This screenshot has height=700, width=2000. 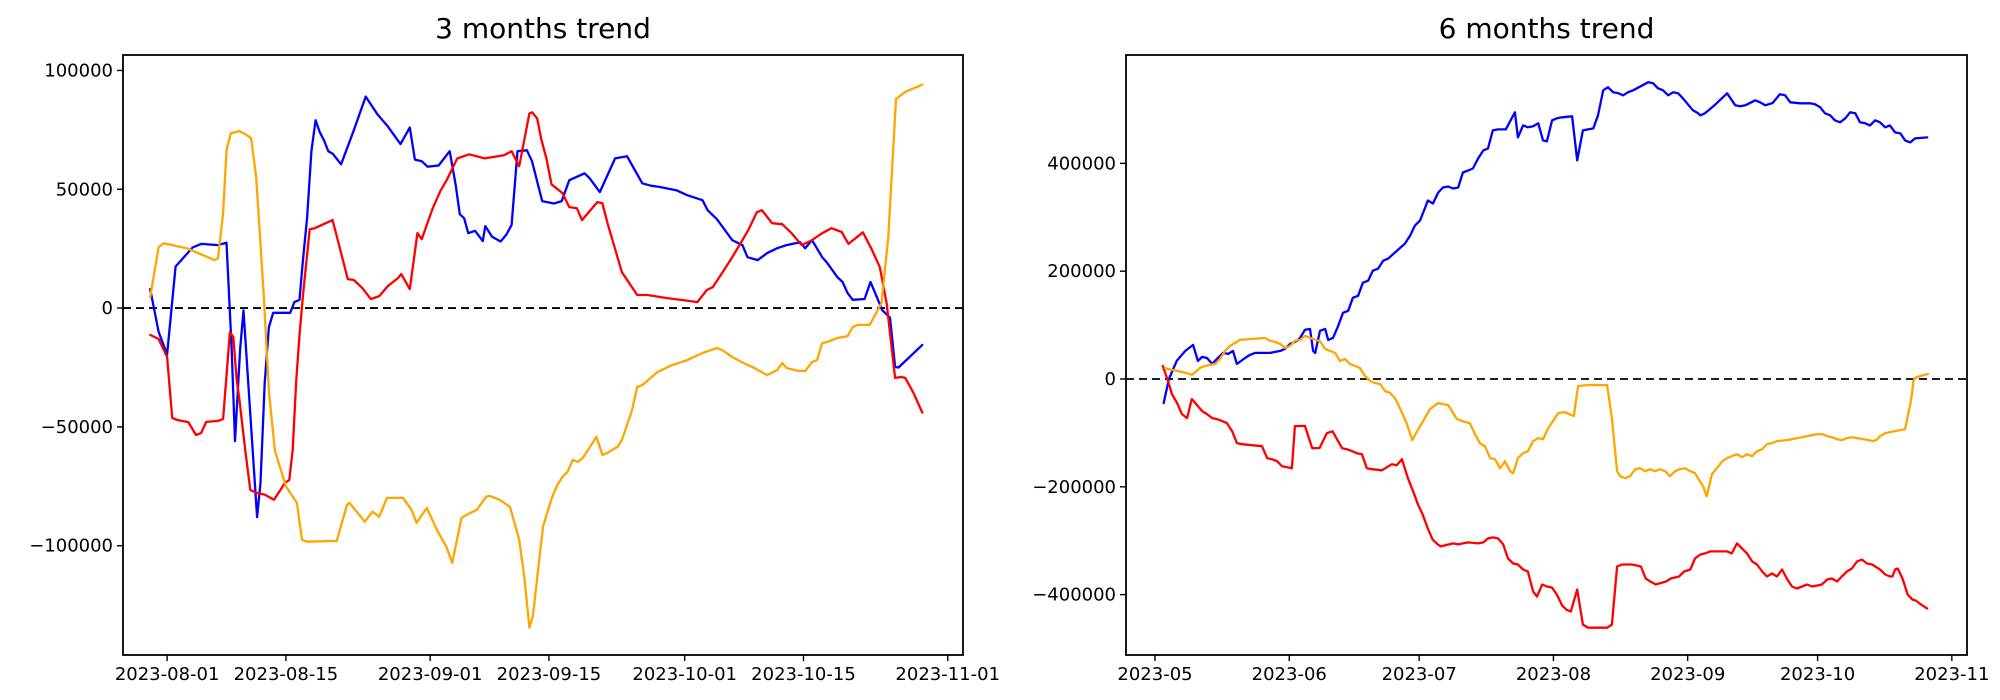 What do you see at coordinates (1074, 487) in the screenshot?
I see `y-tick-label: −200000` at bounding box center [1074, 487].